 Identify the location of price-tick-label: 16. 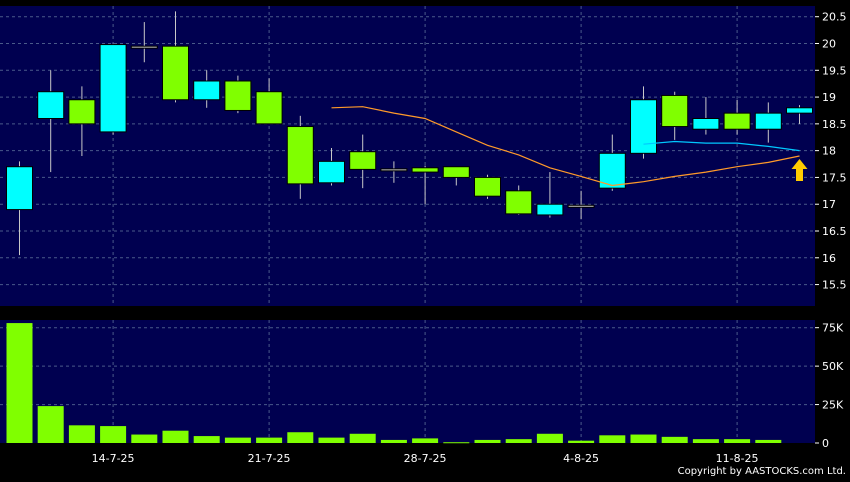
(829, 258).